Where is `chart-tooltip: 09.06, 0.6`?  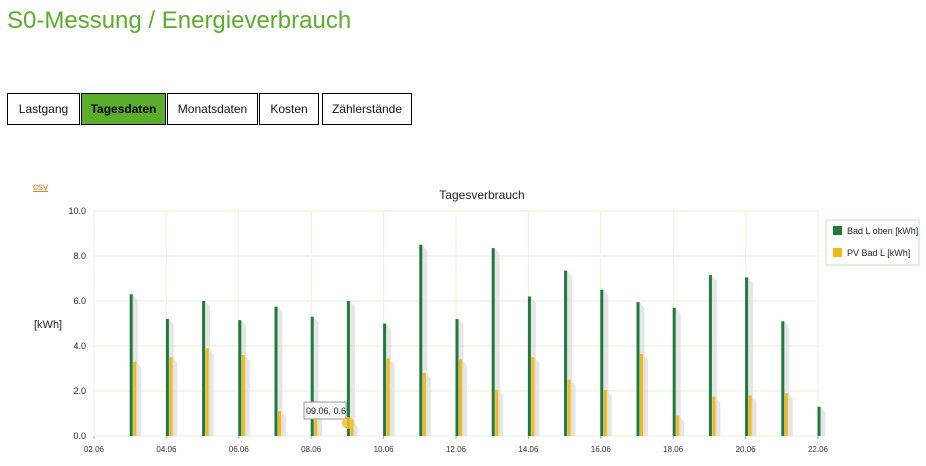
chart-tooltip: 09.06, 0.6 is located at coordinates (328, 415).